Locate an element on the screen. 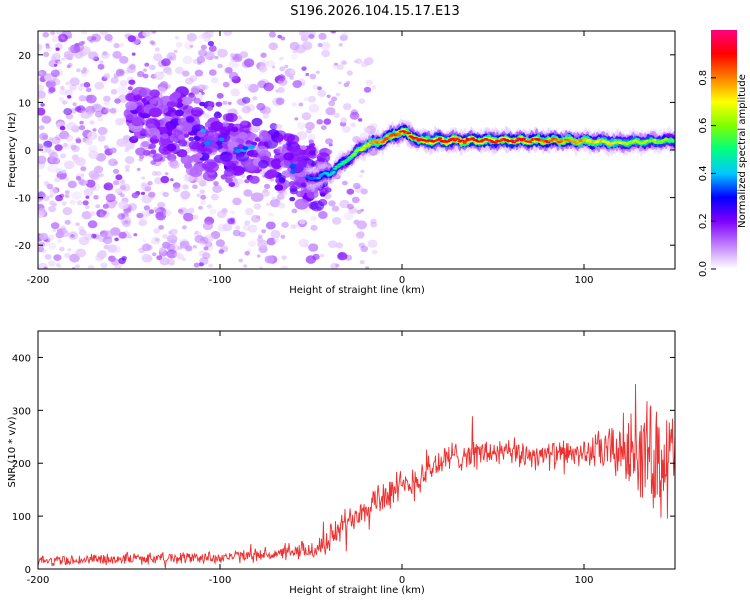 Image resolution: width=750 pixels, height=600 pixels. x-tick-label: 0 is located at coordinates (402, 280).